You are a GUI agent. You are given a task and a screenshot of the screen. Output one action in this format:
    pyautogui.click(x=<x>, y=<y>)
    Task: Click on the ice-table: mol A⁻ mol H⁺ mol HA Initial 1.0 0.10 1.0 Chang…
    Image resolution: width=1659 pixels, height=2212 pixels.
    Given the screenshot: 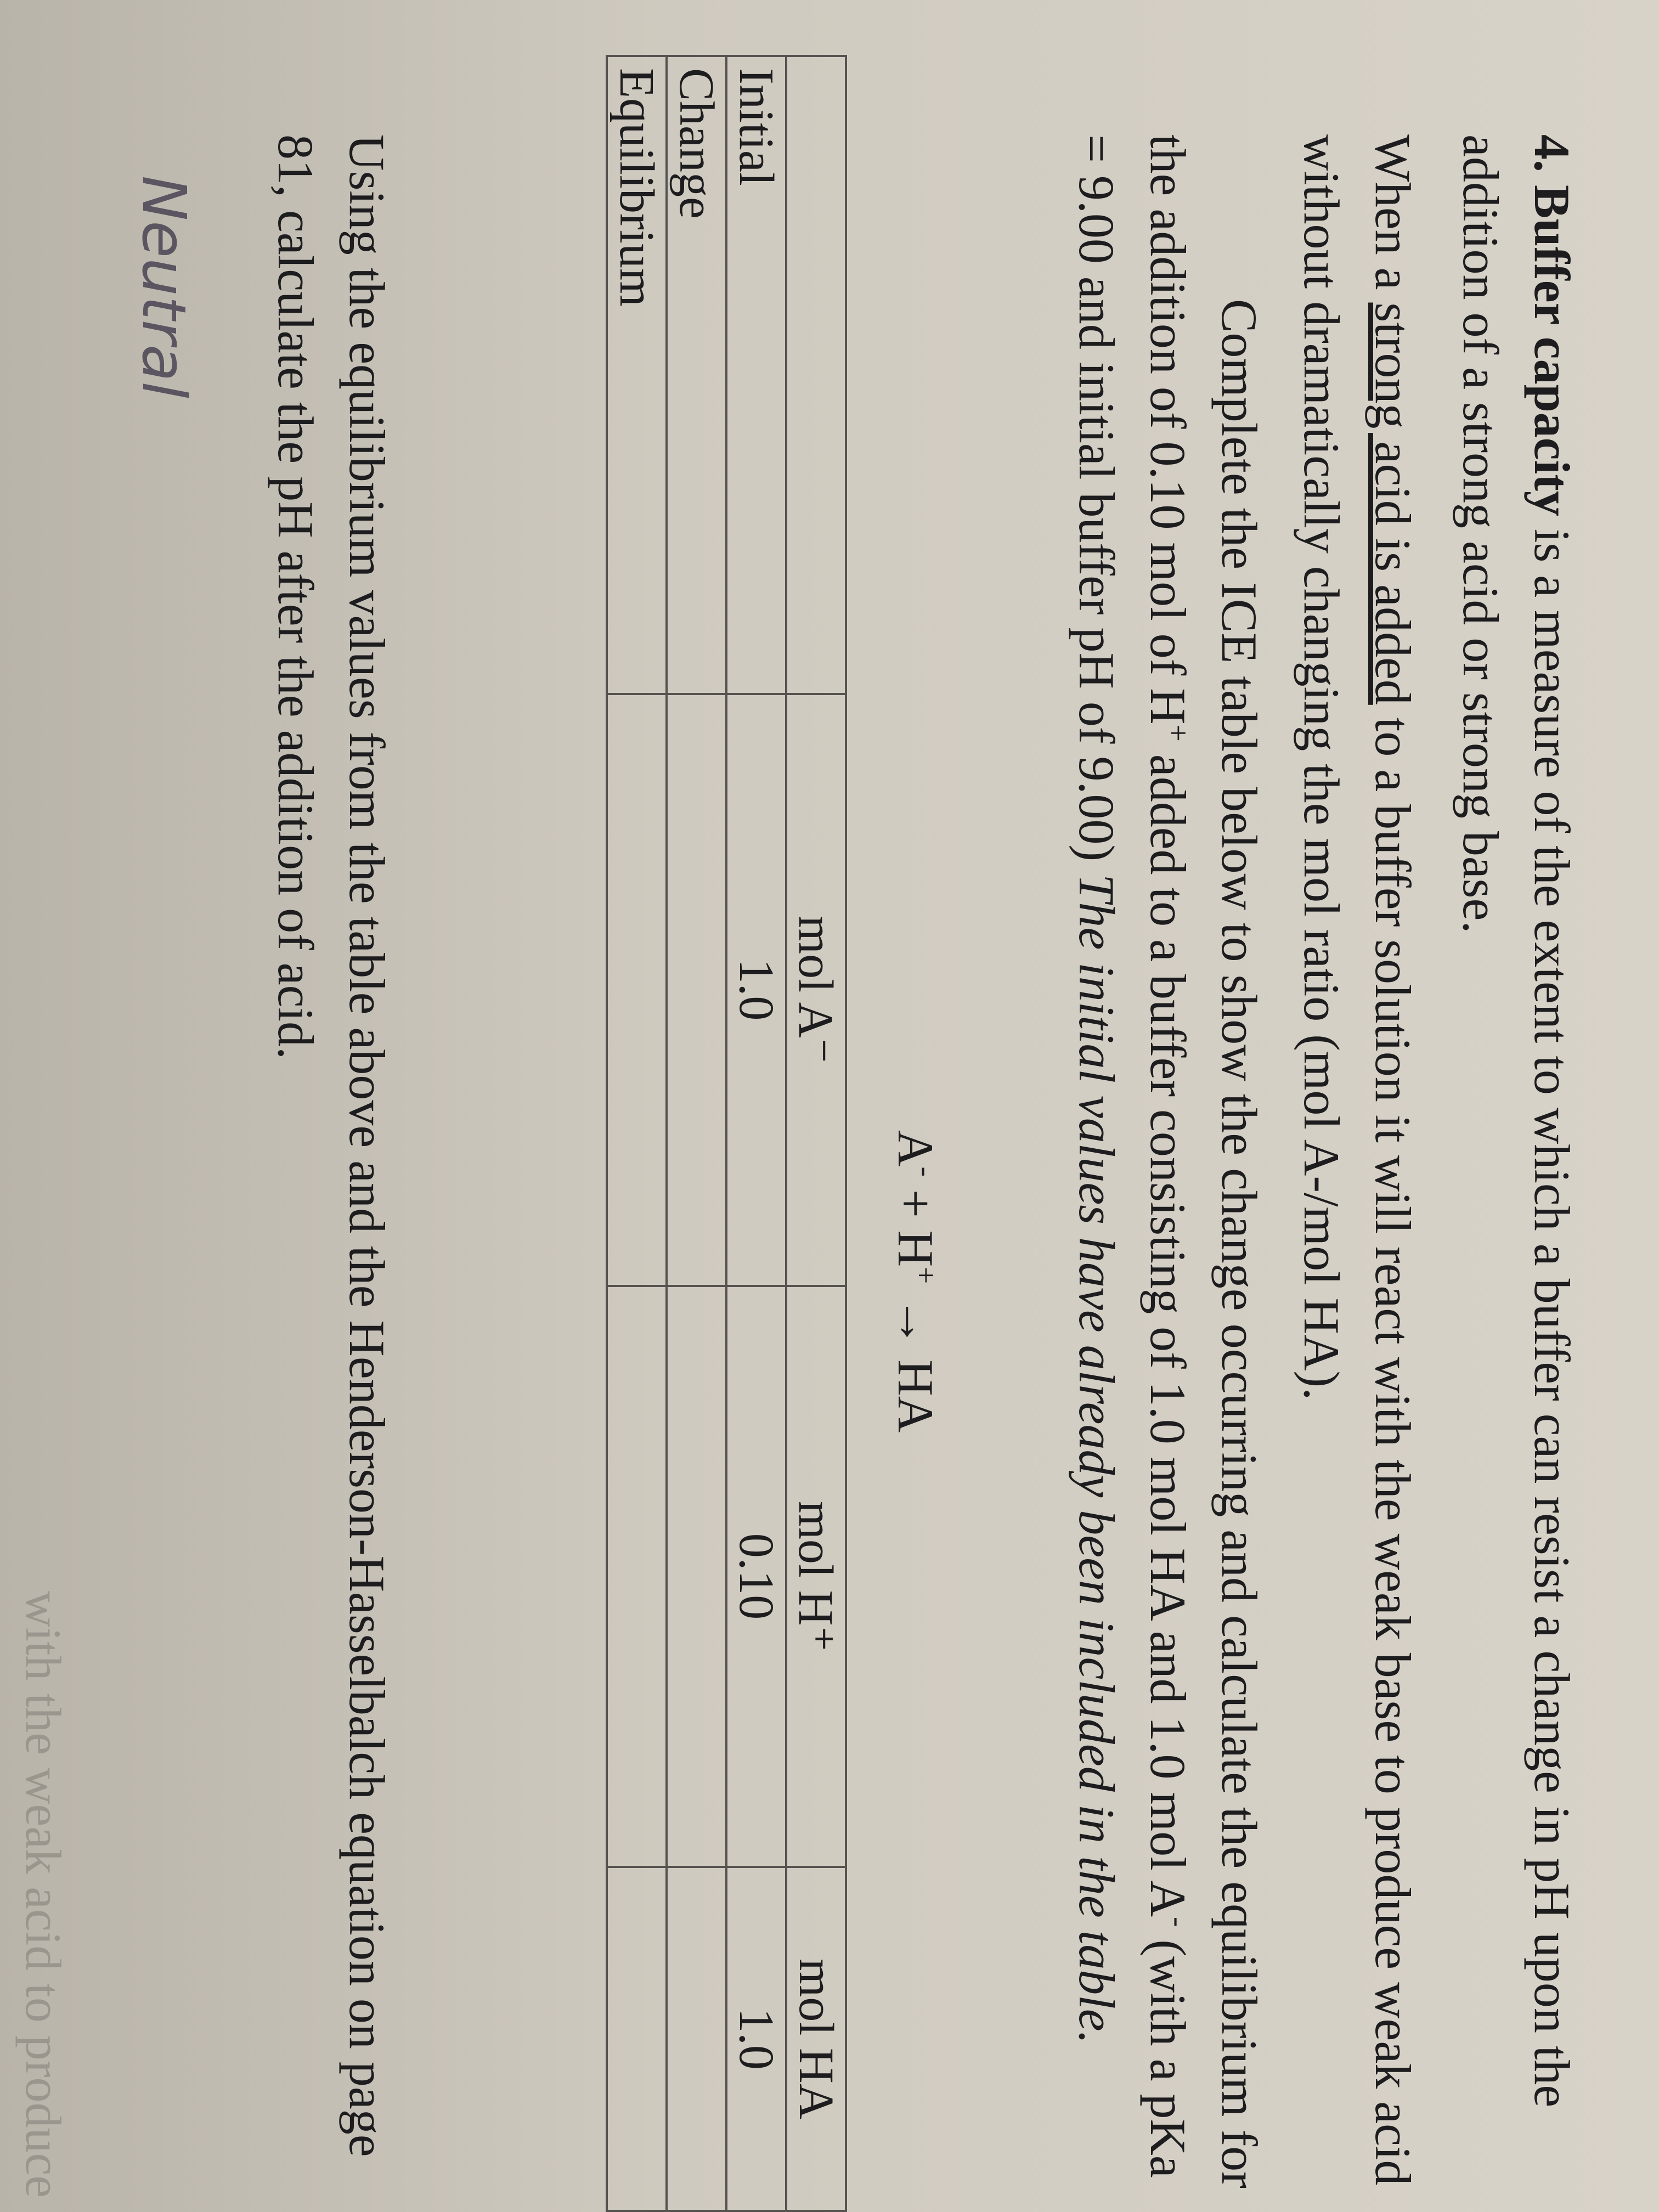 What is the action you would take?
    pyautogui.click(x=727, y=1133)
    